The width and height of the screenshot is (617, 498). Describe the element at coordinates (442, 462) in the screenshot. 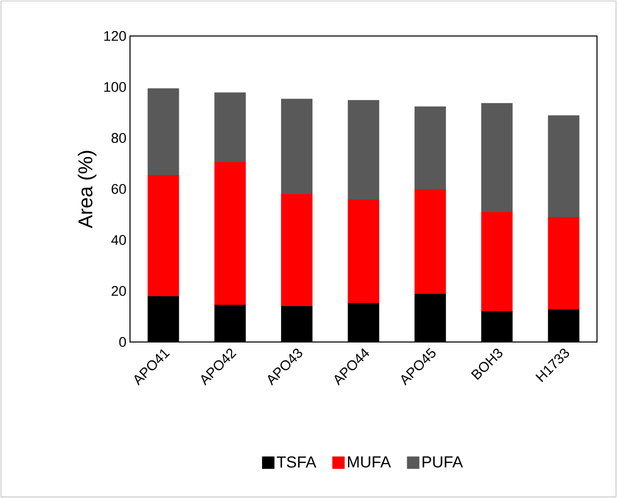

I see `legend-label: PUFA` at that location.